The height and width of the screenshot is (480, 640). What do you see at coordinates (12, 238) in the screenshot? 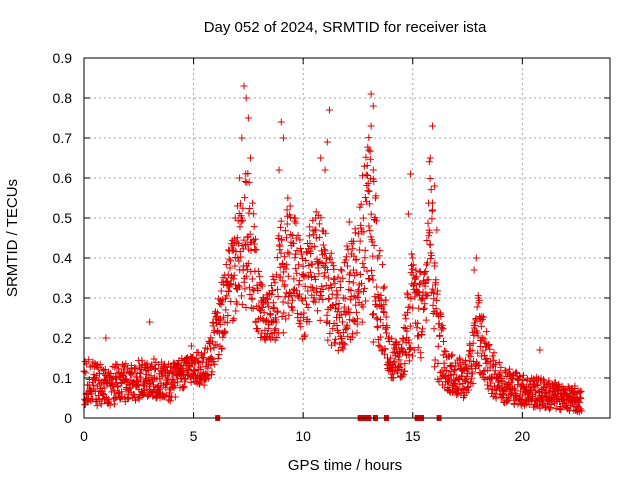
I see `y-axis-label: SRMTID / TECUs` at bounding box center [12, 238].